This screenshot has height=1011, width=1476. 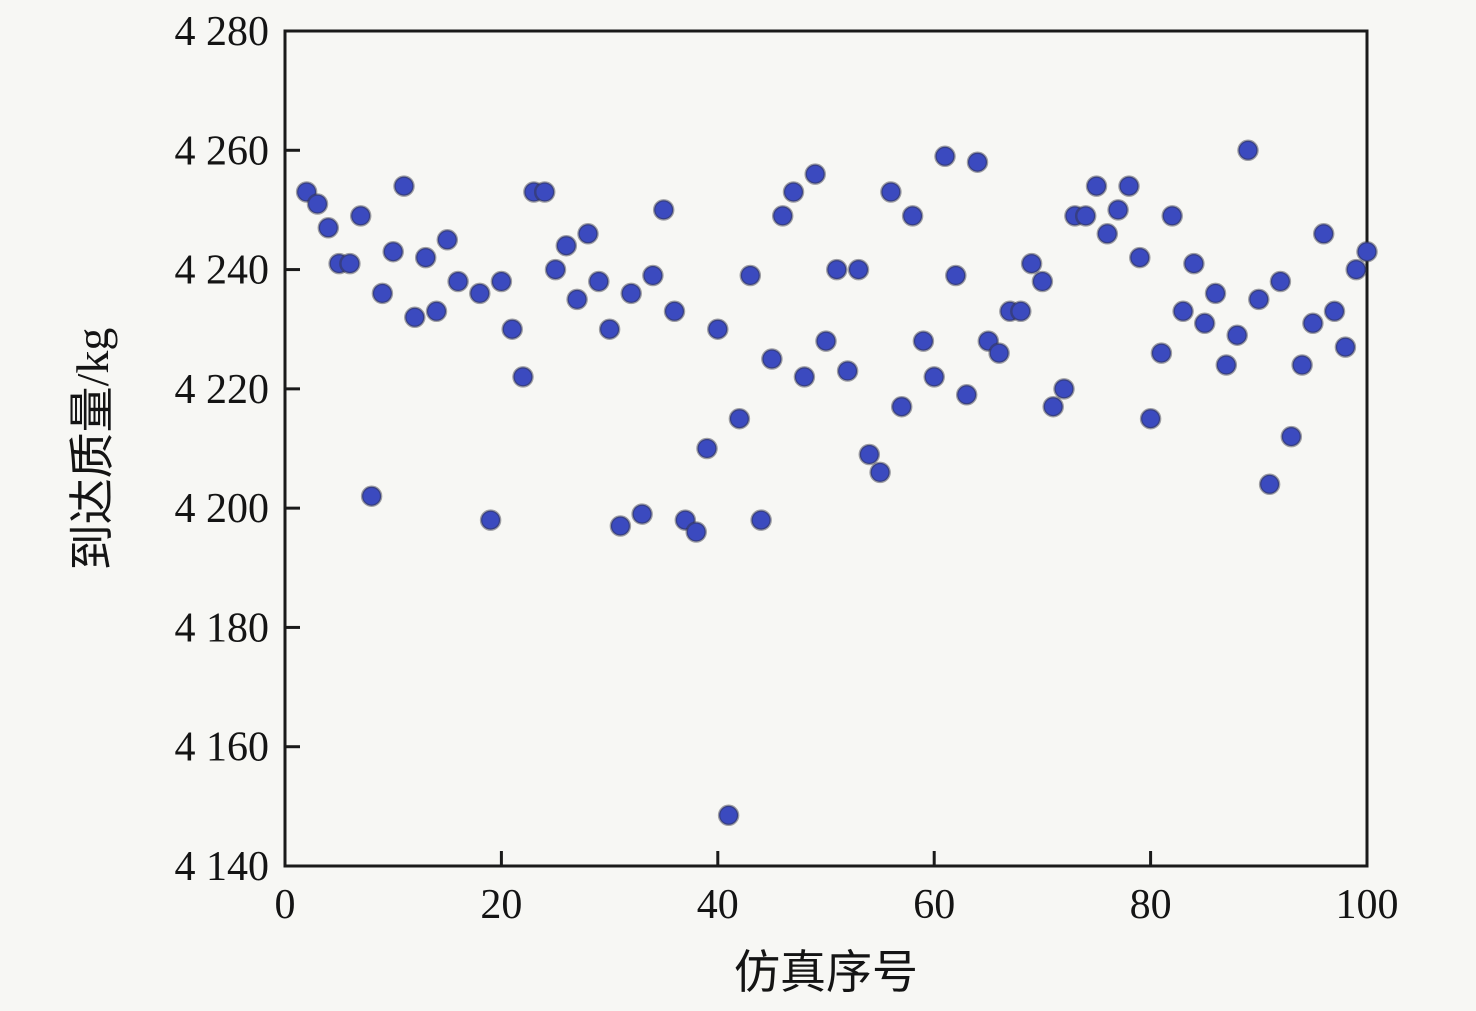 I want to click on y-tick-label: 4 180, so click(x=222, y=628).